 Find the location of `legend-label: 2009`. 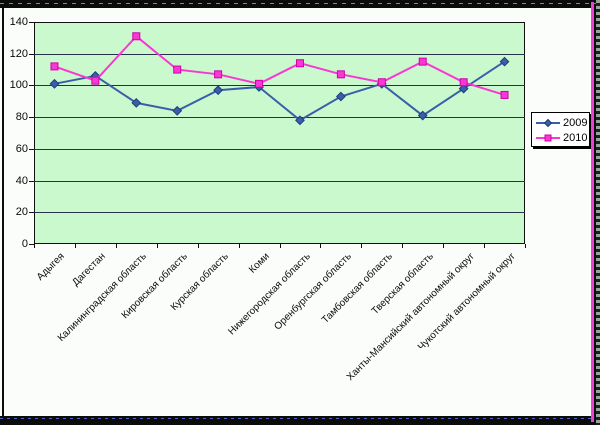

legend-label: 2009 is located at coordinates (575, 122).